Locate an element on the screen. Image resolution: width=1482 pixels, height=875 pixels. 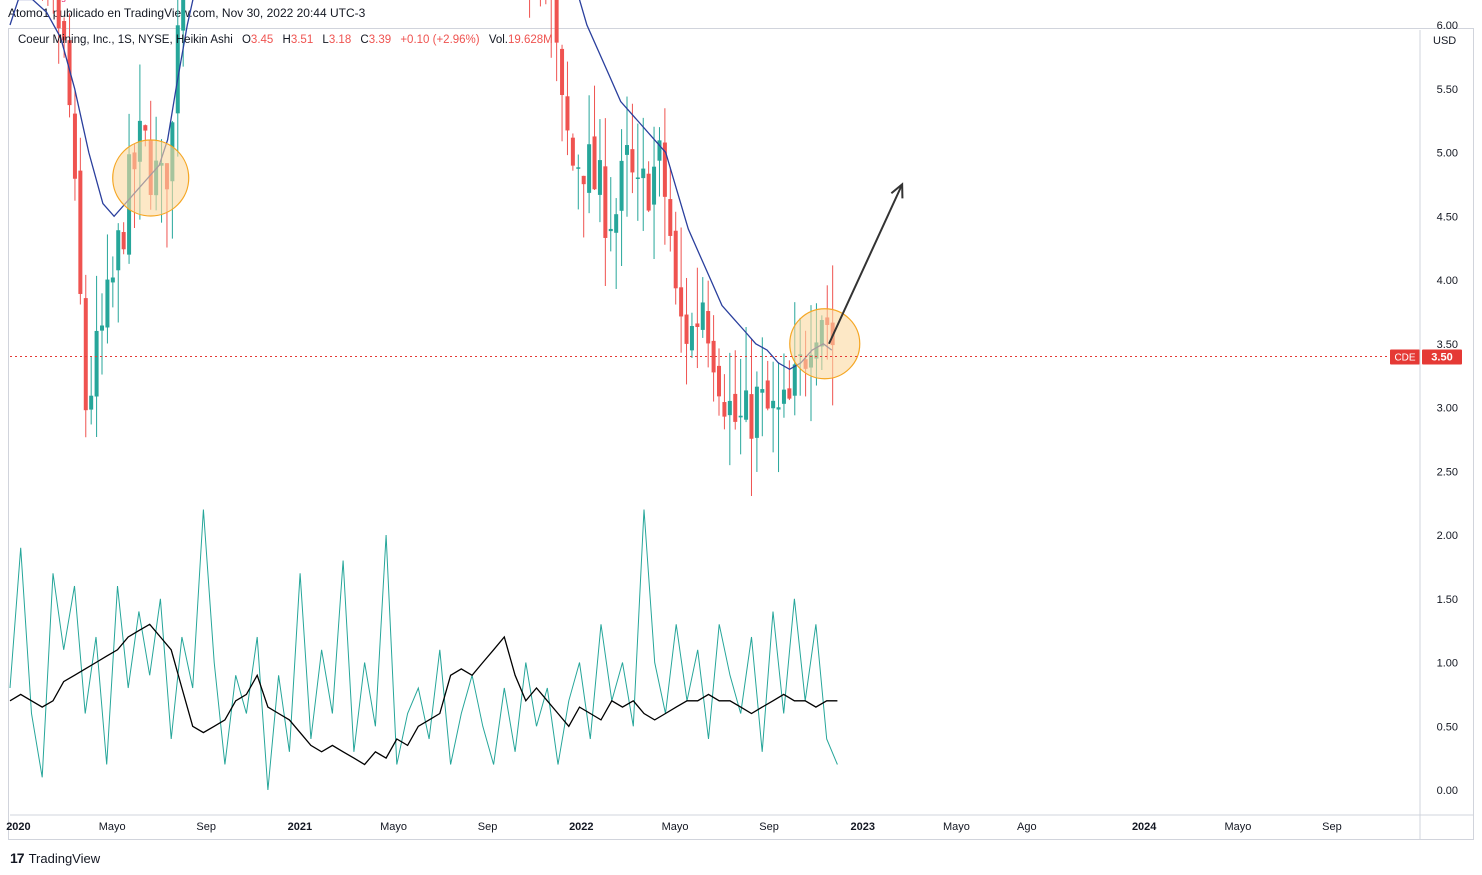
x-tick-label: 2022 is located at coordinates (581, 827).